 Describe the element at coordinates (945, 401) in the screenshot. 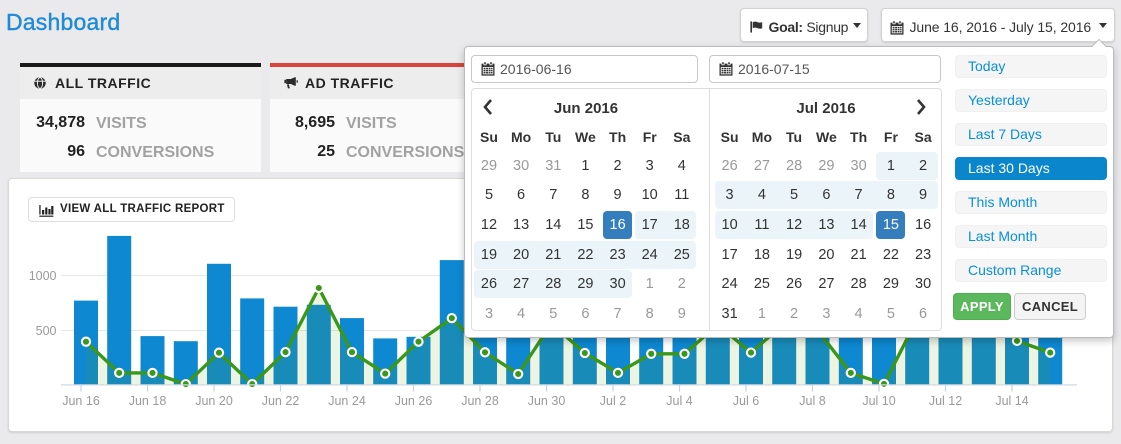

I see `svg-text: Jul 12` at that location.